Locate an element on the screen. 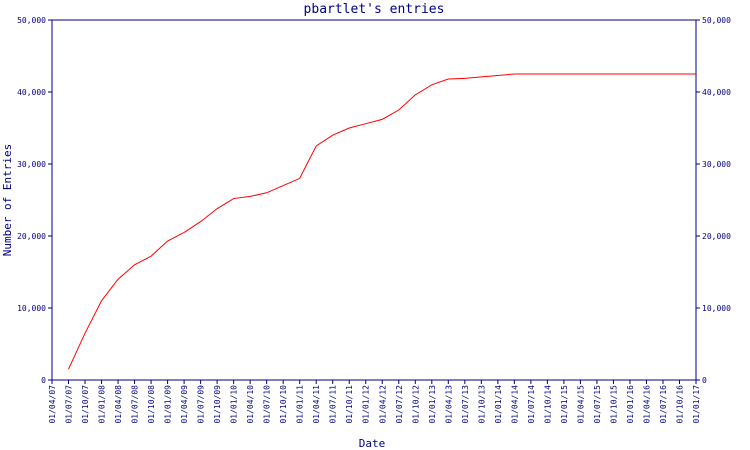 The image size is (750, 450). x-tick-label: 01/07/08 is located at coordinates (135, 404).